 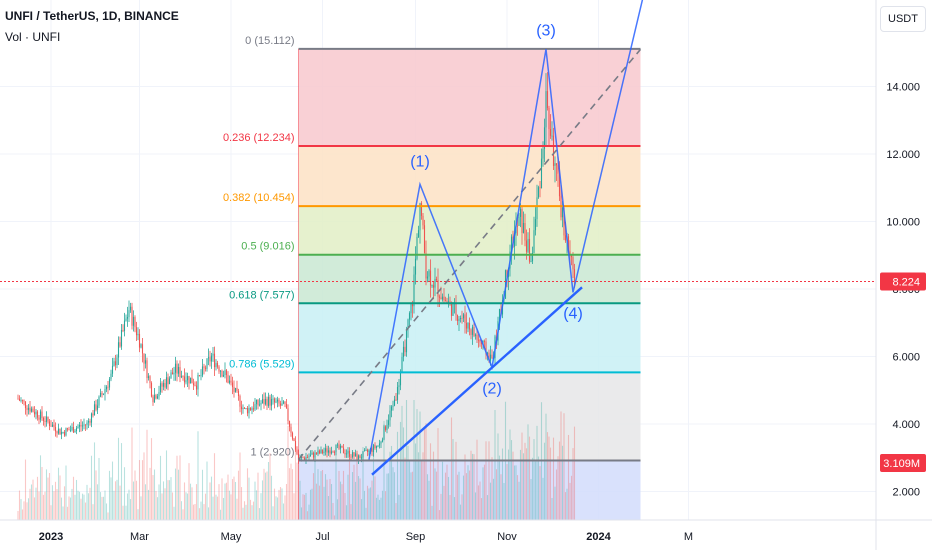 I want to click on symbol-title: UNFI / TetherUS, 1D, BINANCE, so click(x=92, y=16).